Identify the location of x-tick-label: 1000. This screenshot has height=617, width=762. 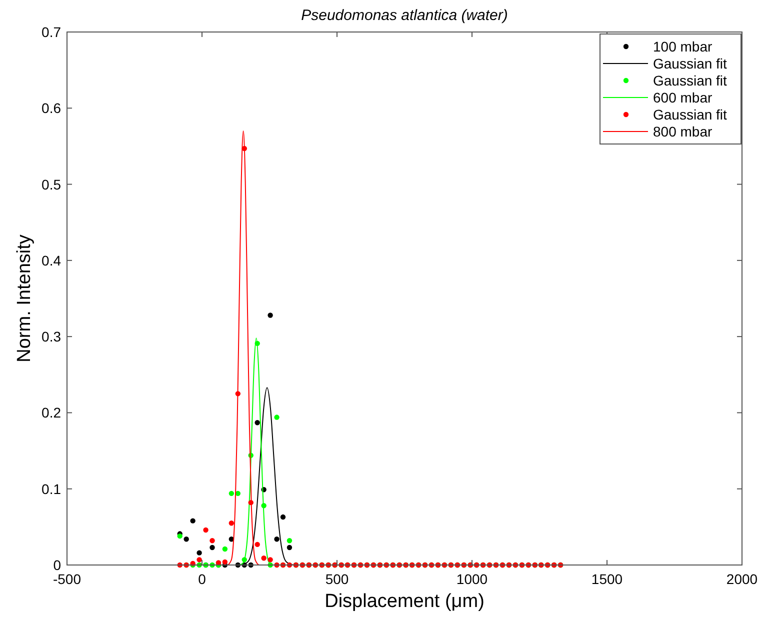
(472, 579).